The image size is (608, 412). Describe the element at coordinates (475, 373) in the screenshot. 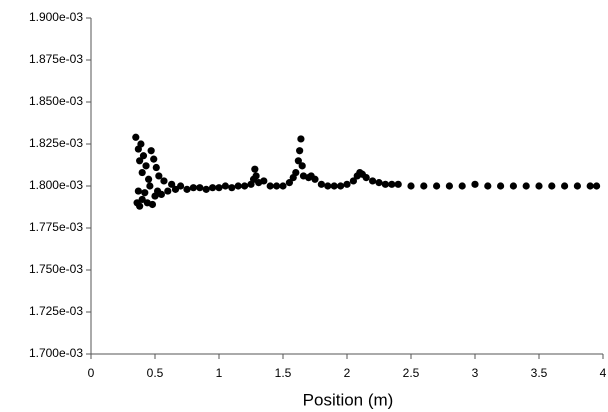

I see `x-tick-label: 3` at that location.